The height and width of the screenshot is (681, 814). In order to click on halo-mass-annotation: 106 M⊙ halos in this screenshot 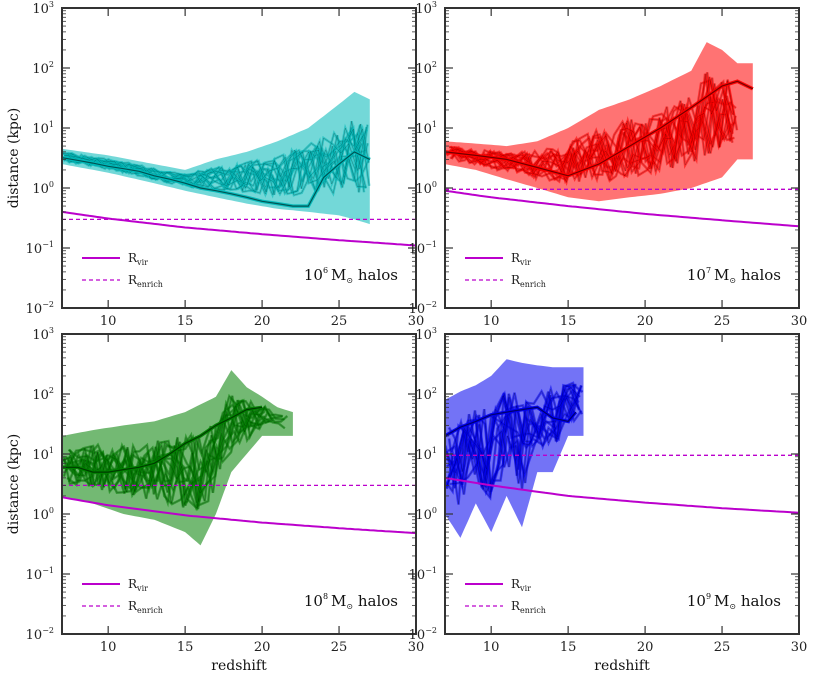, I will do `click(351, 275)`.